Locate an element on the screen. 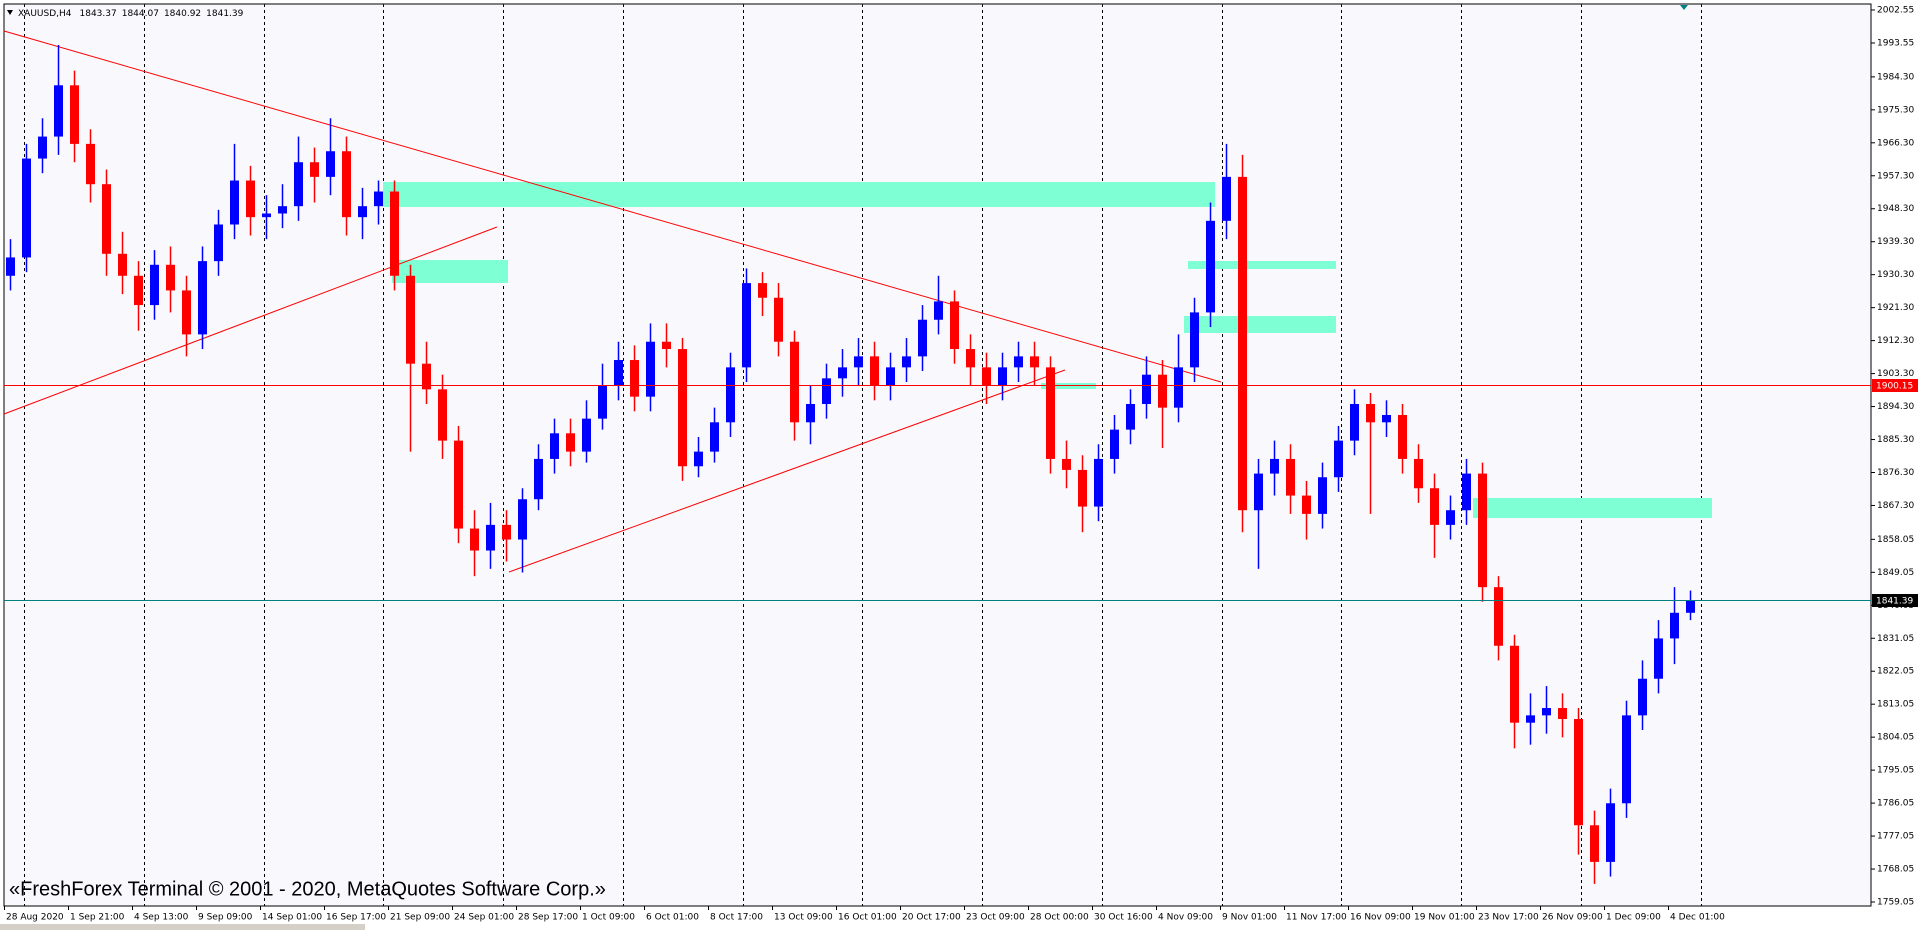 The height and width of the screenshot is (930, 1920). x-tick-label: 4 Nov 09:00 is located at coordinates (1185, 918).